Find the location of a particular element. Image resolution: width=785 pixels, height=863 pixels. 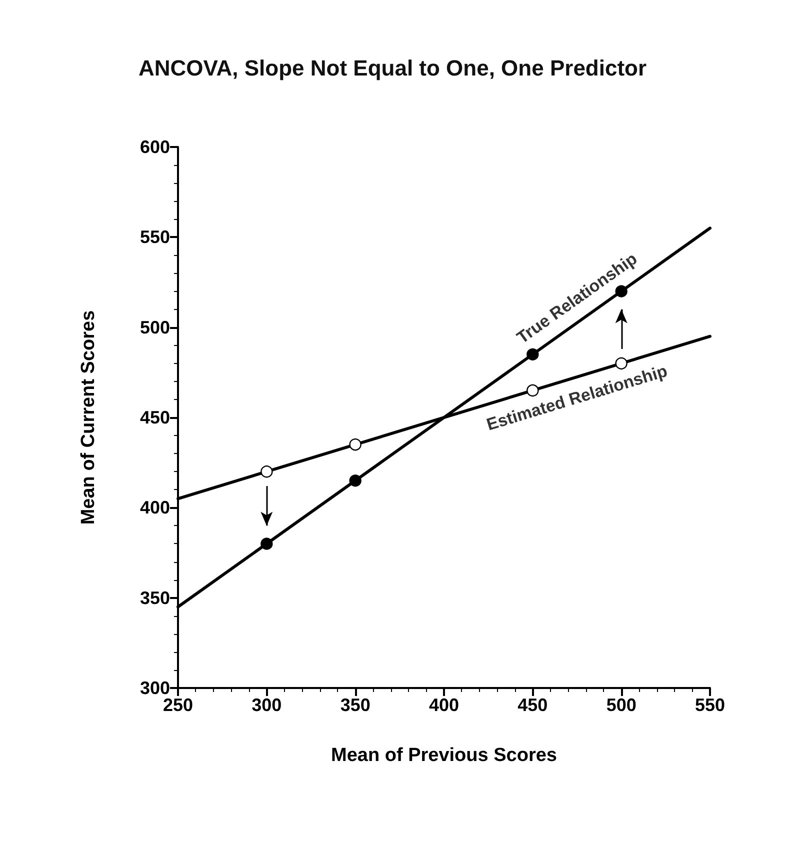

x-tick-label: 500 is located at coordinates (621, 705).